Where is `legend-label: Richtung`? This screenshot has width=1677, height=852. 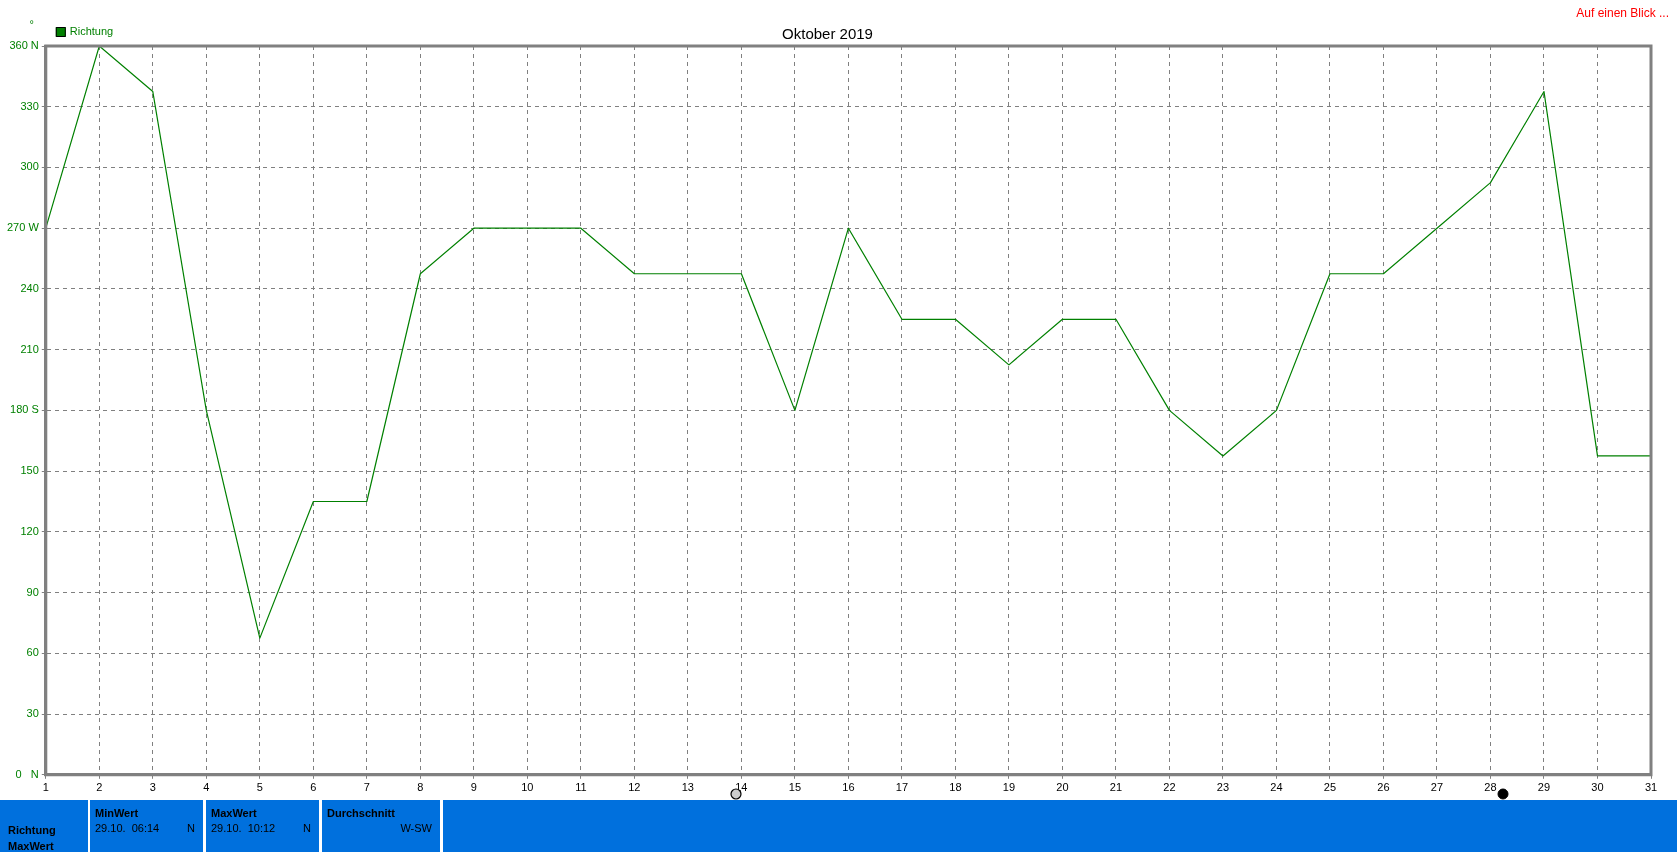
legend-label: Richtung is located at coordinates (91, 31).